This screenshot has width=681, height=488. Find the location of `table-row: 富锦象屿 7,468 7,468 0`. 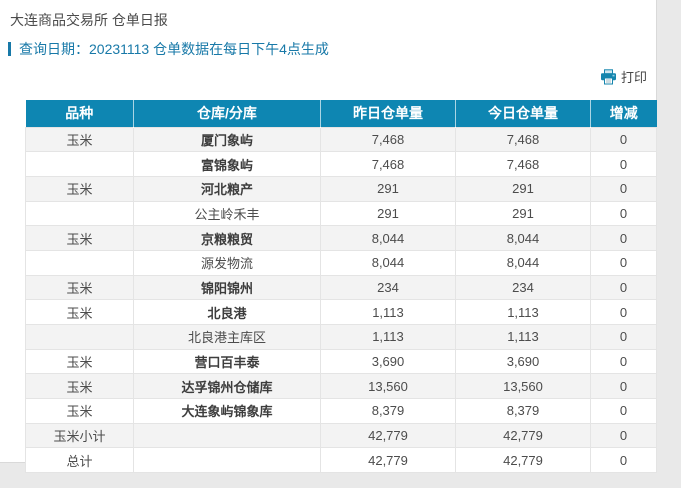

table-row: 富锦象屿 7,468 7,468 0 is located at coordinates (341, 164).